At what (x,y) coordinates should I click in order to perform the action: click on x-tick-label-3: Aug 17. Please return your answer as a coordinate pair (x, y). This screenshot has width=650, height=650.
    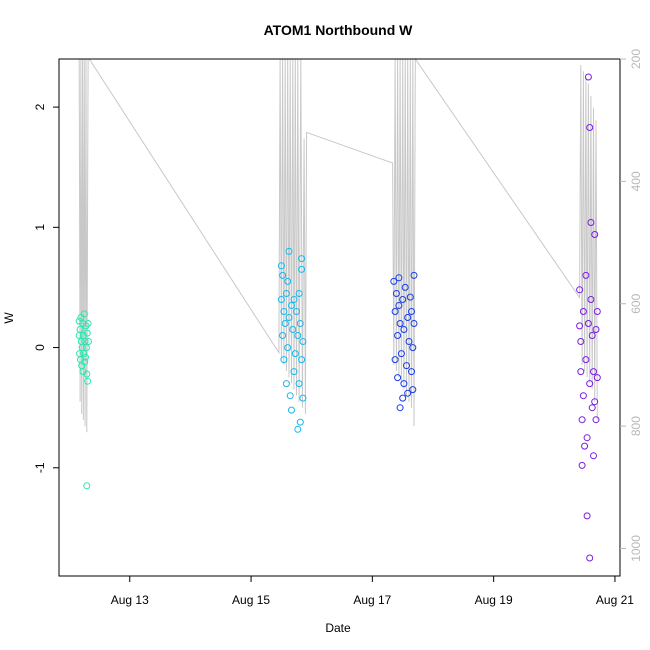
    Looking at the image, I should click on (372, 600).